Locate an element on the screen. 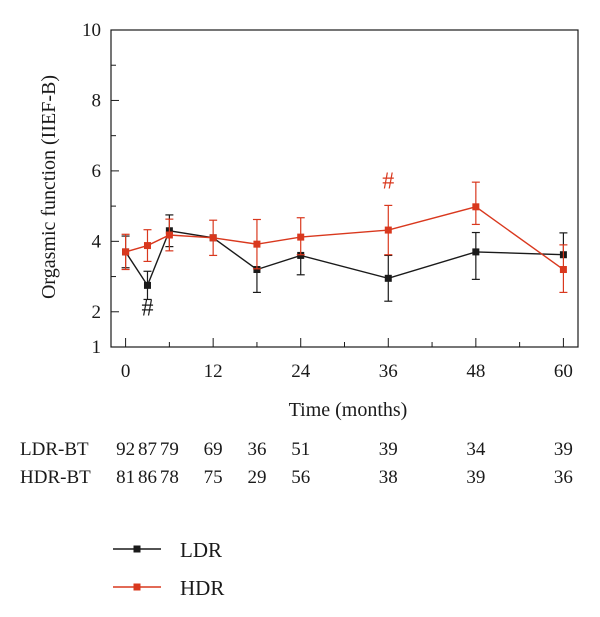  at-risk-count: 51 is located at coordinates (300, 449).